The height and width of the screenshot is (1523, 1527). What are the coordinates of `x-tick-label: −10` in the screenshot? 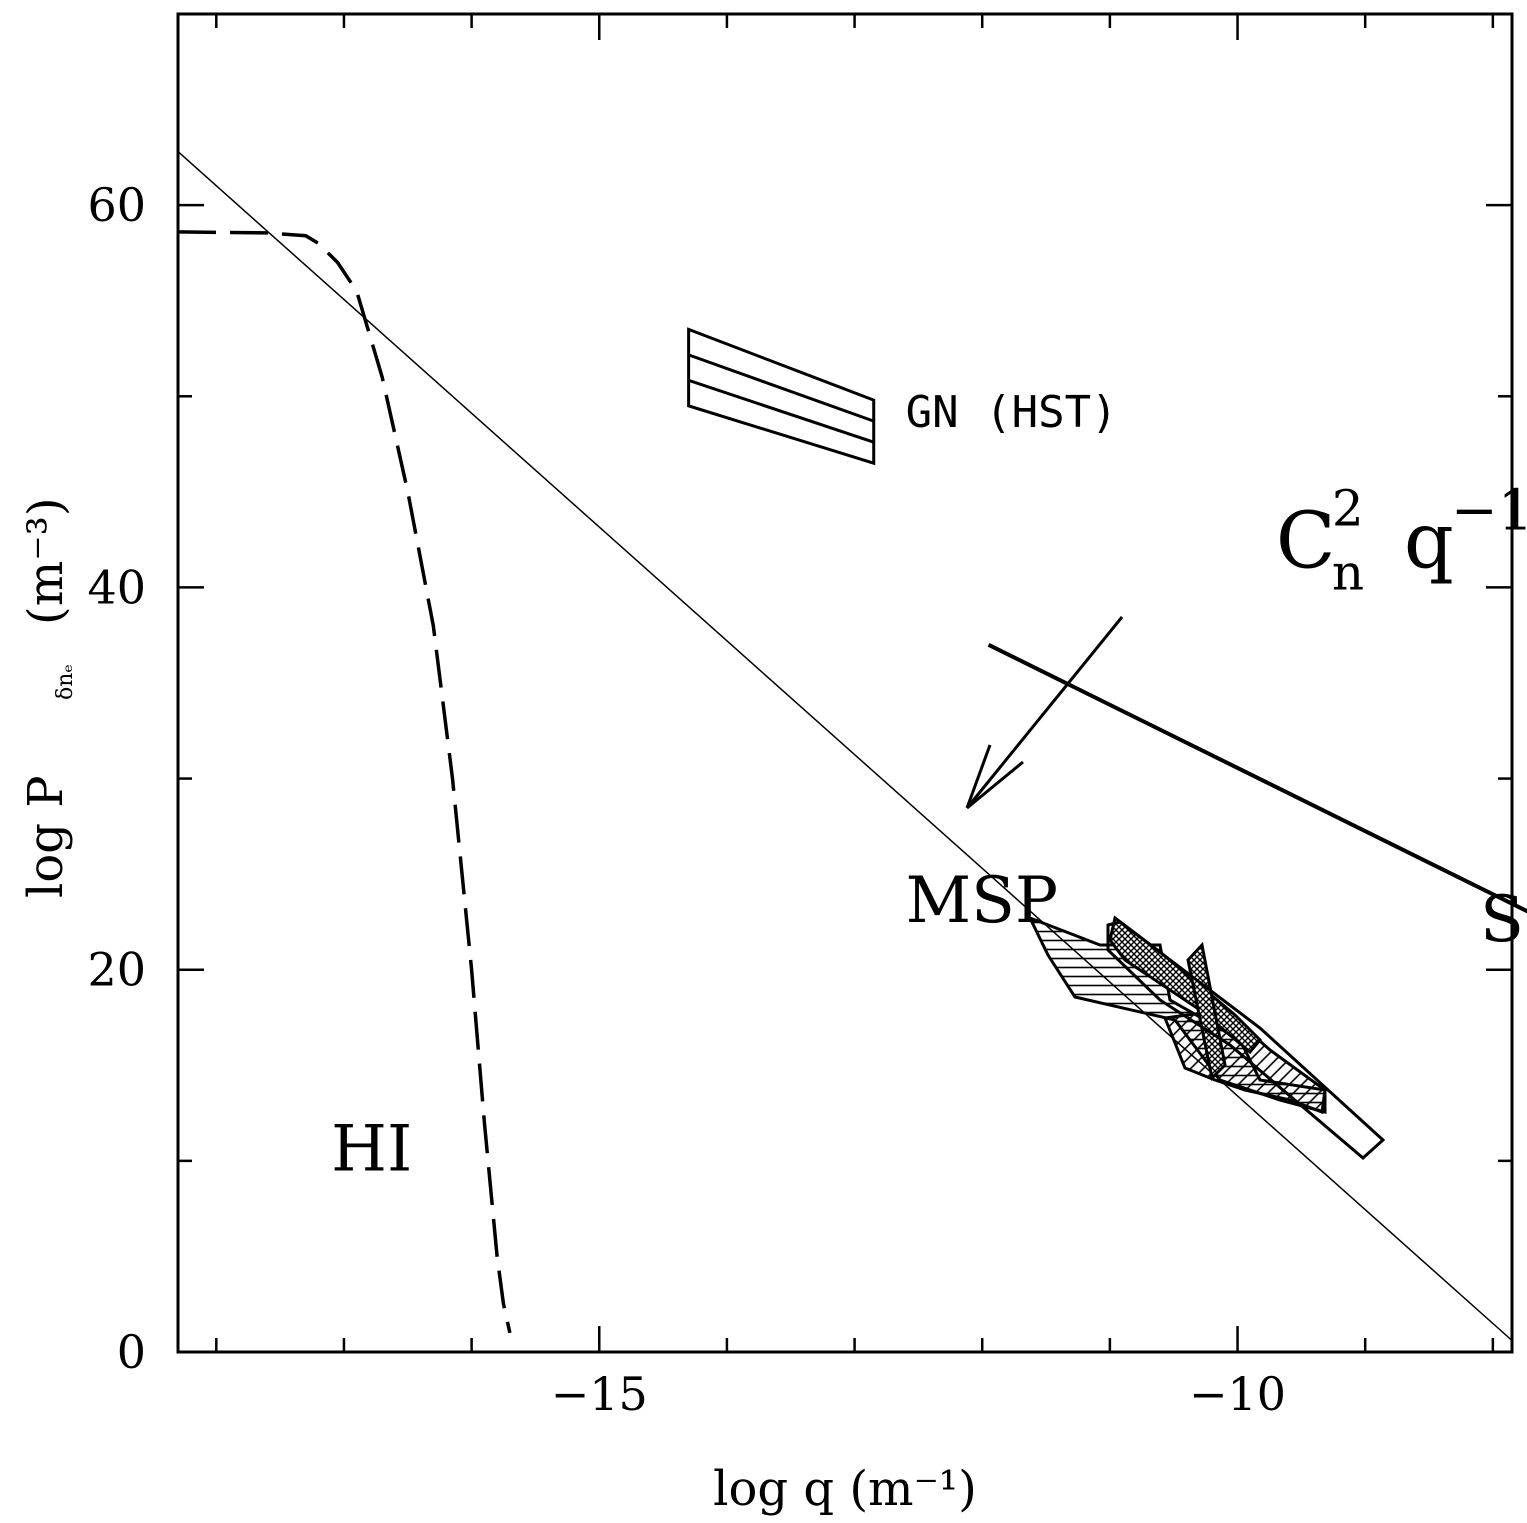 It's located at (1237, 1394).